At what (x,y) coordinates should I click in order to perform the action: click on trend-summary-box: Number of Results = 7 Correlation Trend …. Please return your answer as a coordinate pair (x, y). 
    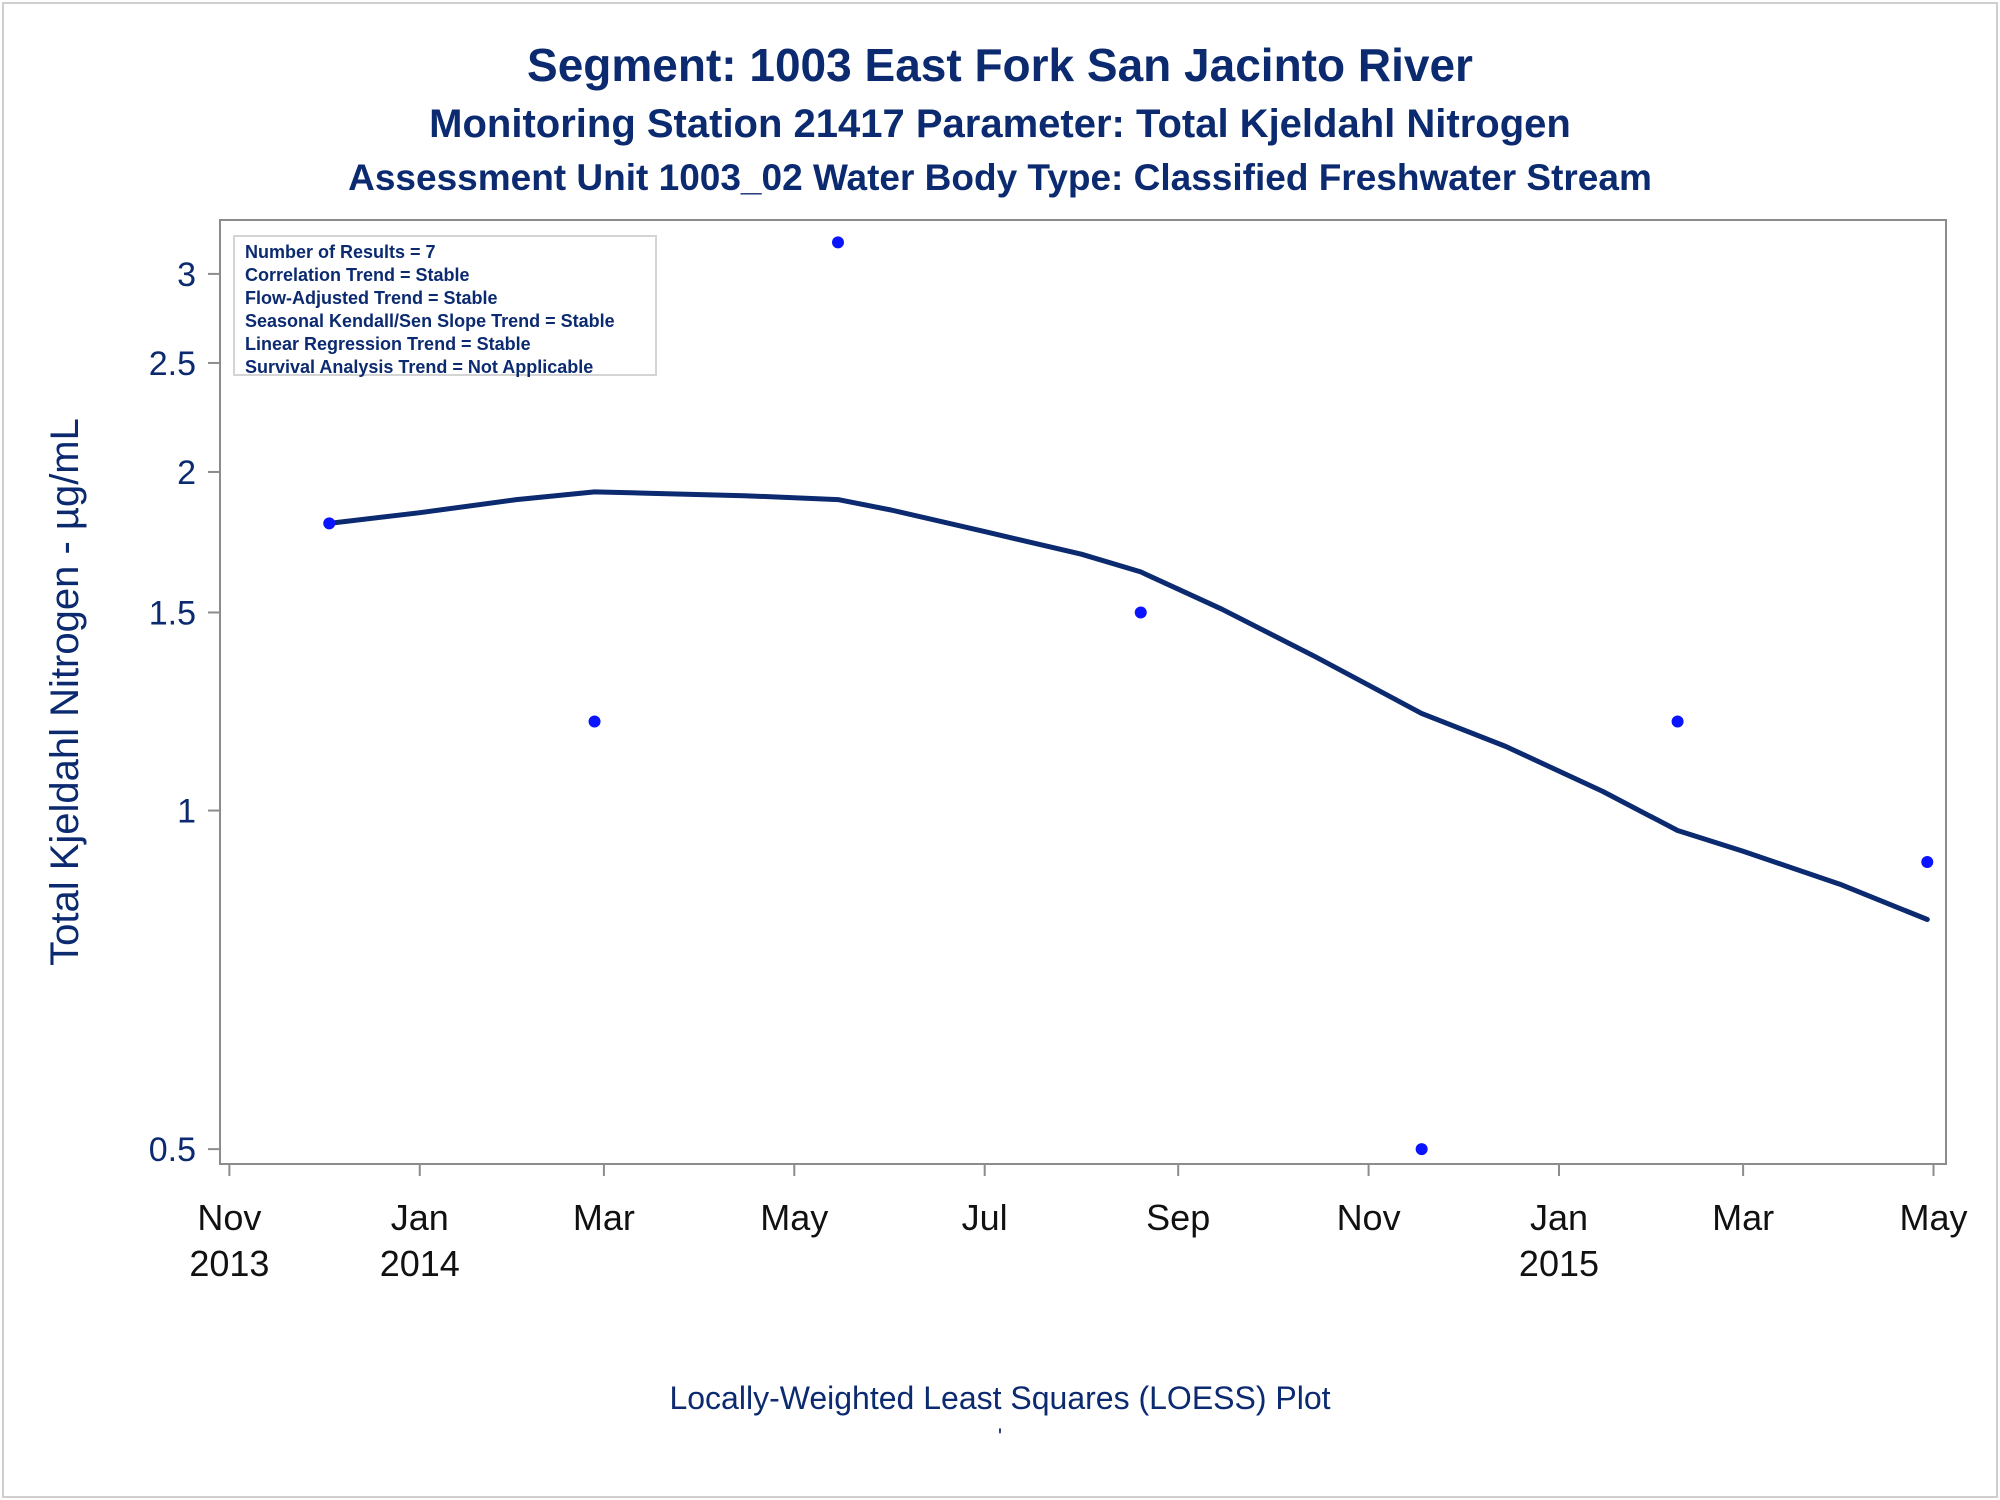
    Looking at the image, I should click on (445, 306).